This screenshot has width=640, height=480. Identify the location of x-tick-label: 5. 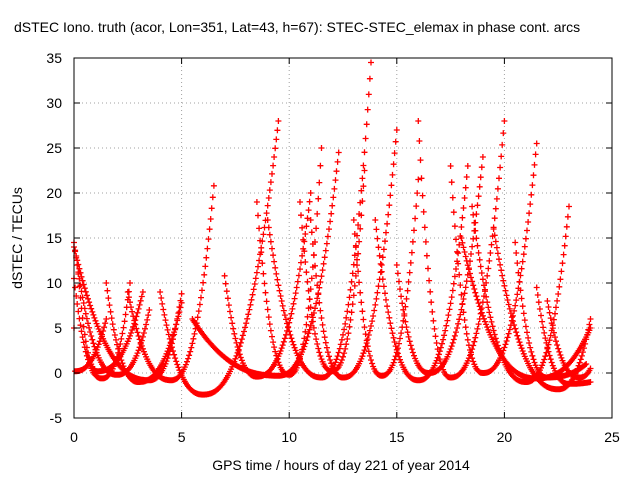
(182, 437).